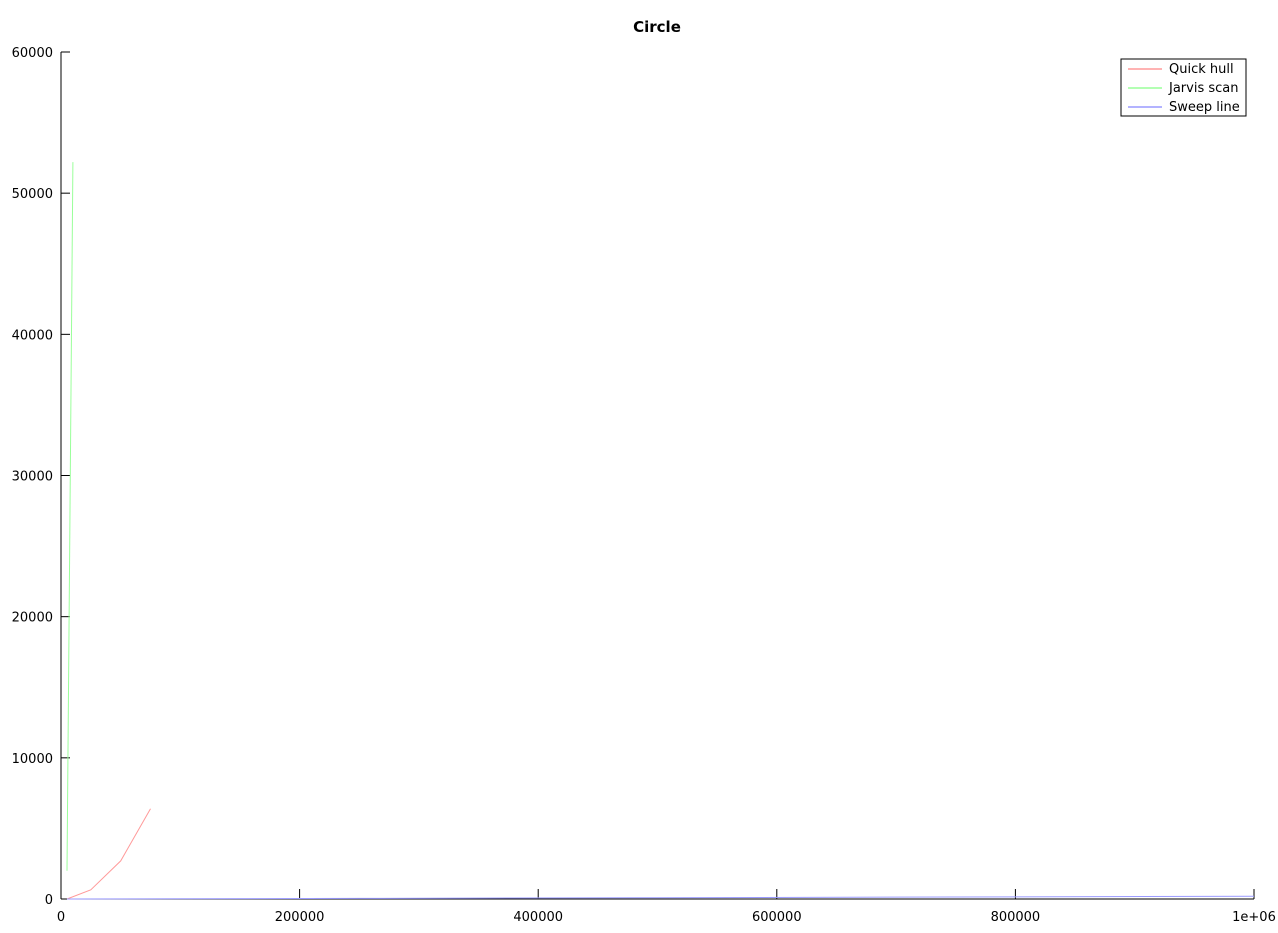  Describe the element at coordinates (666, 907) in the screenshot. I see `x-ticks: 0 200000 400000 600000 800000 1e+06` at that location.